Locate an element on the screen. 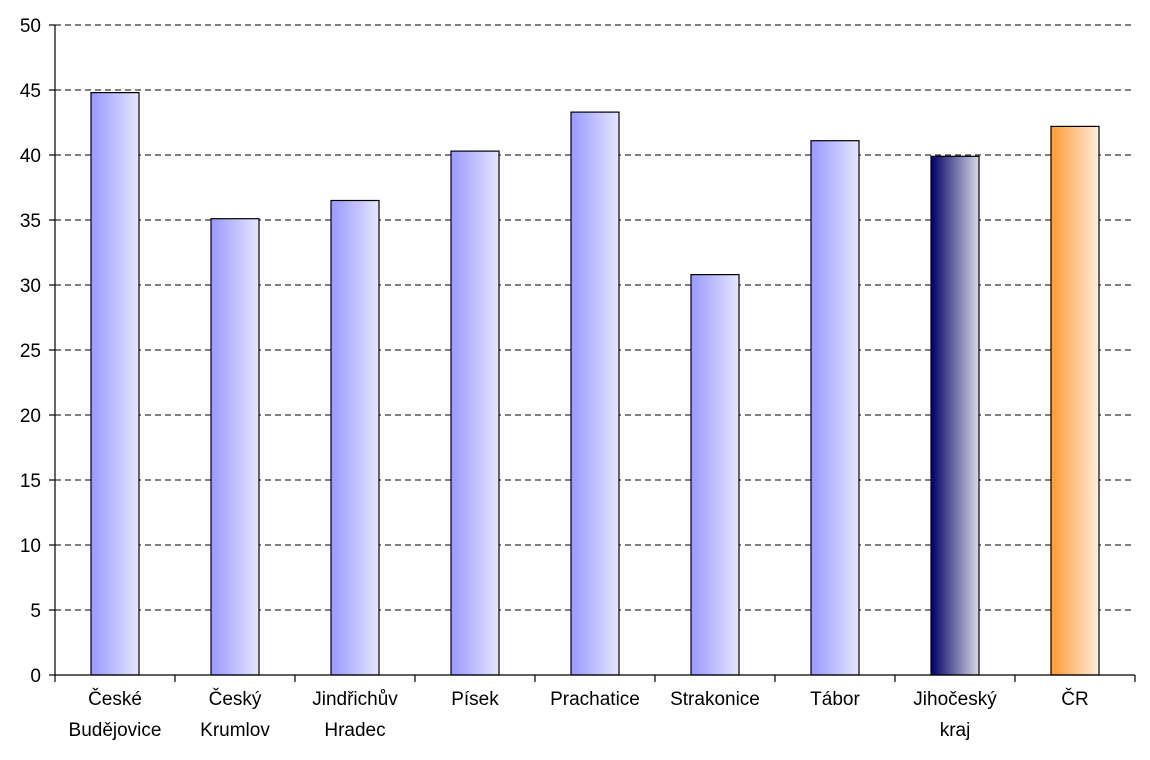 The image size is (1150, 760). x-category-label: Jindřichův is located at coordinates (355, 699).